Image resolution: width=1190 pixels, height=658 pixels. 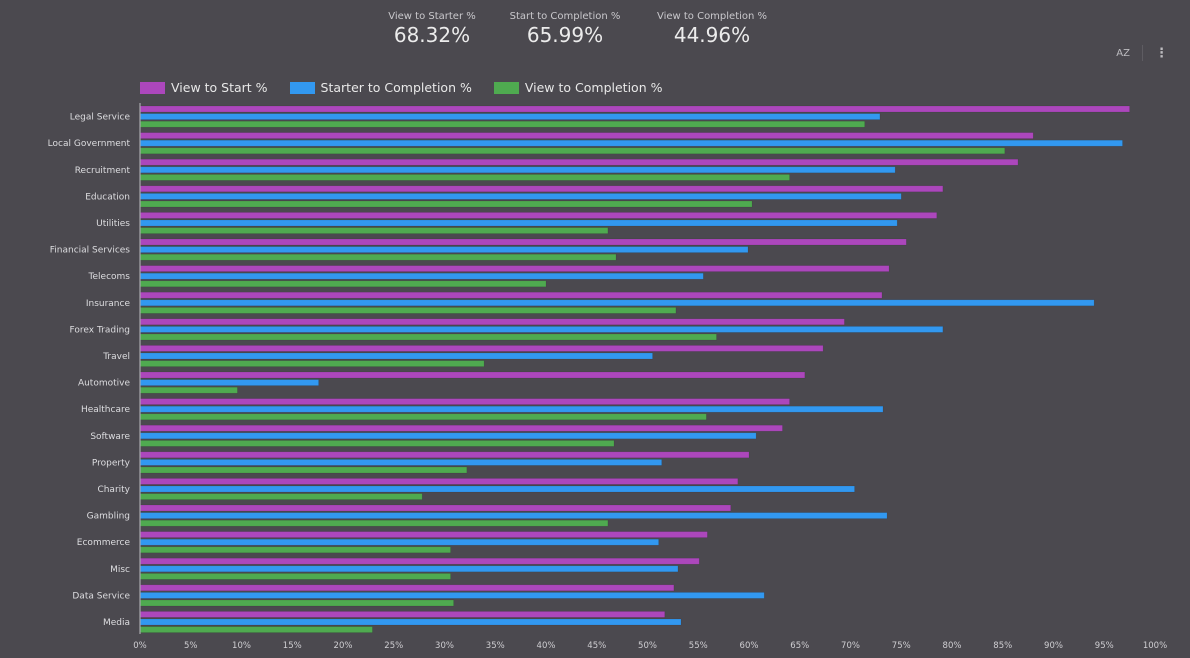 What do you see at coordinates (108, 304) in the screenshot?
I see `y-tick-label: Insurance` at bounding box center [108, 304].